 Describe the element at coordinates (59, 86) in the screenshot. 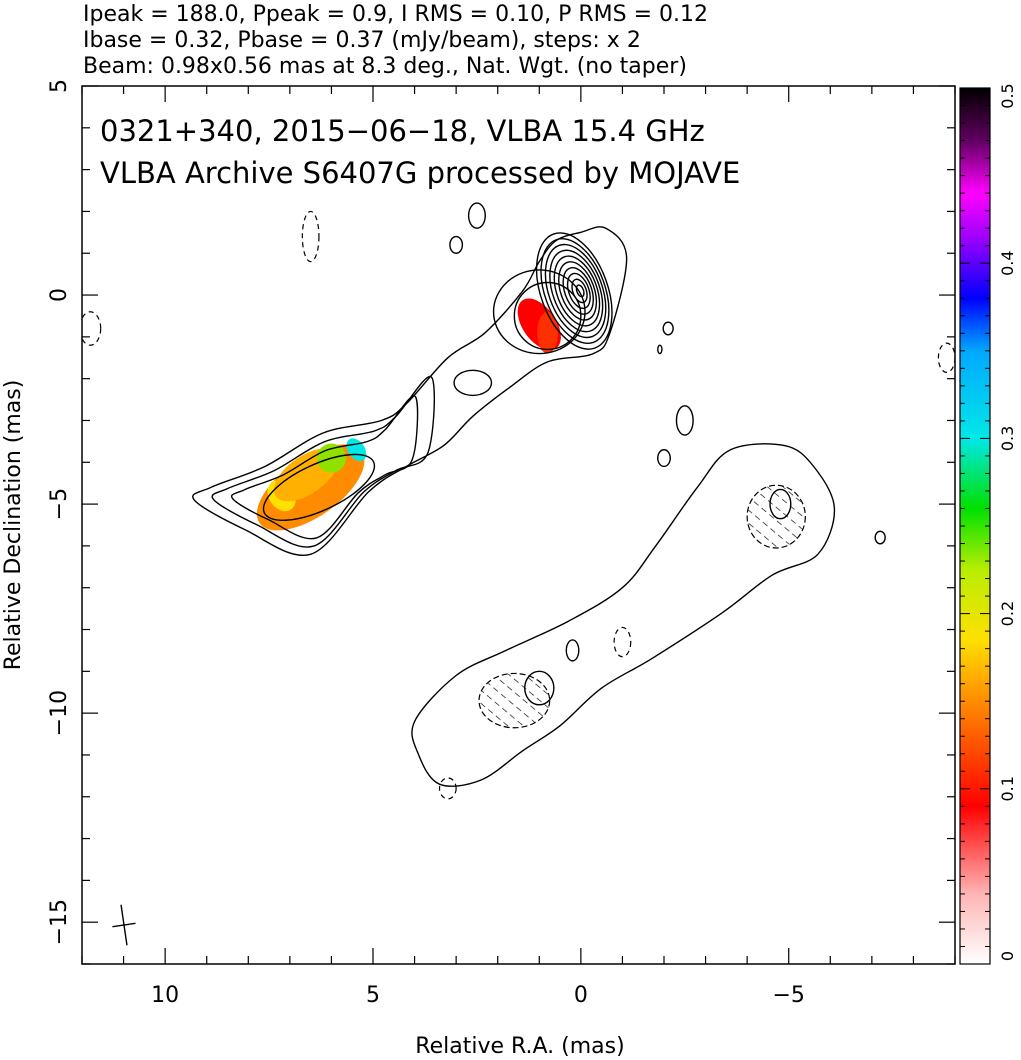

I see `y-tick-label: 5` at that location.